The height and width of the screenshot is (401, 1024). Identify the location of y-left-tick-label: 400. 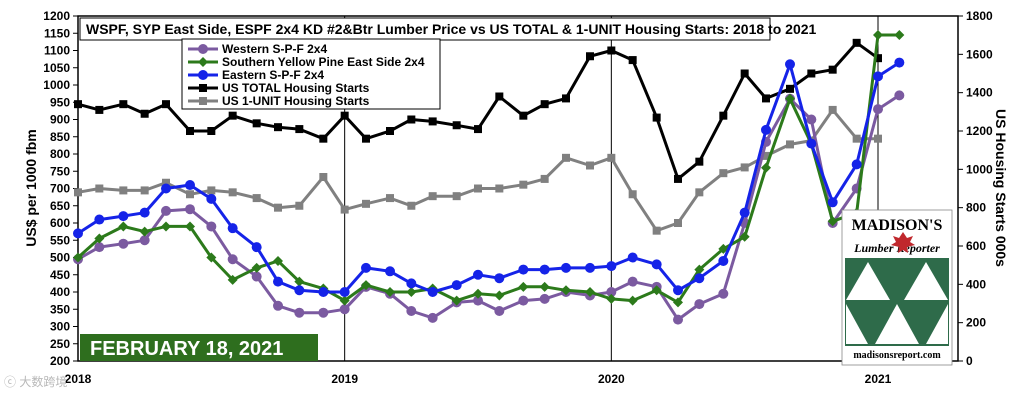
(60, 292).